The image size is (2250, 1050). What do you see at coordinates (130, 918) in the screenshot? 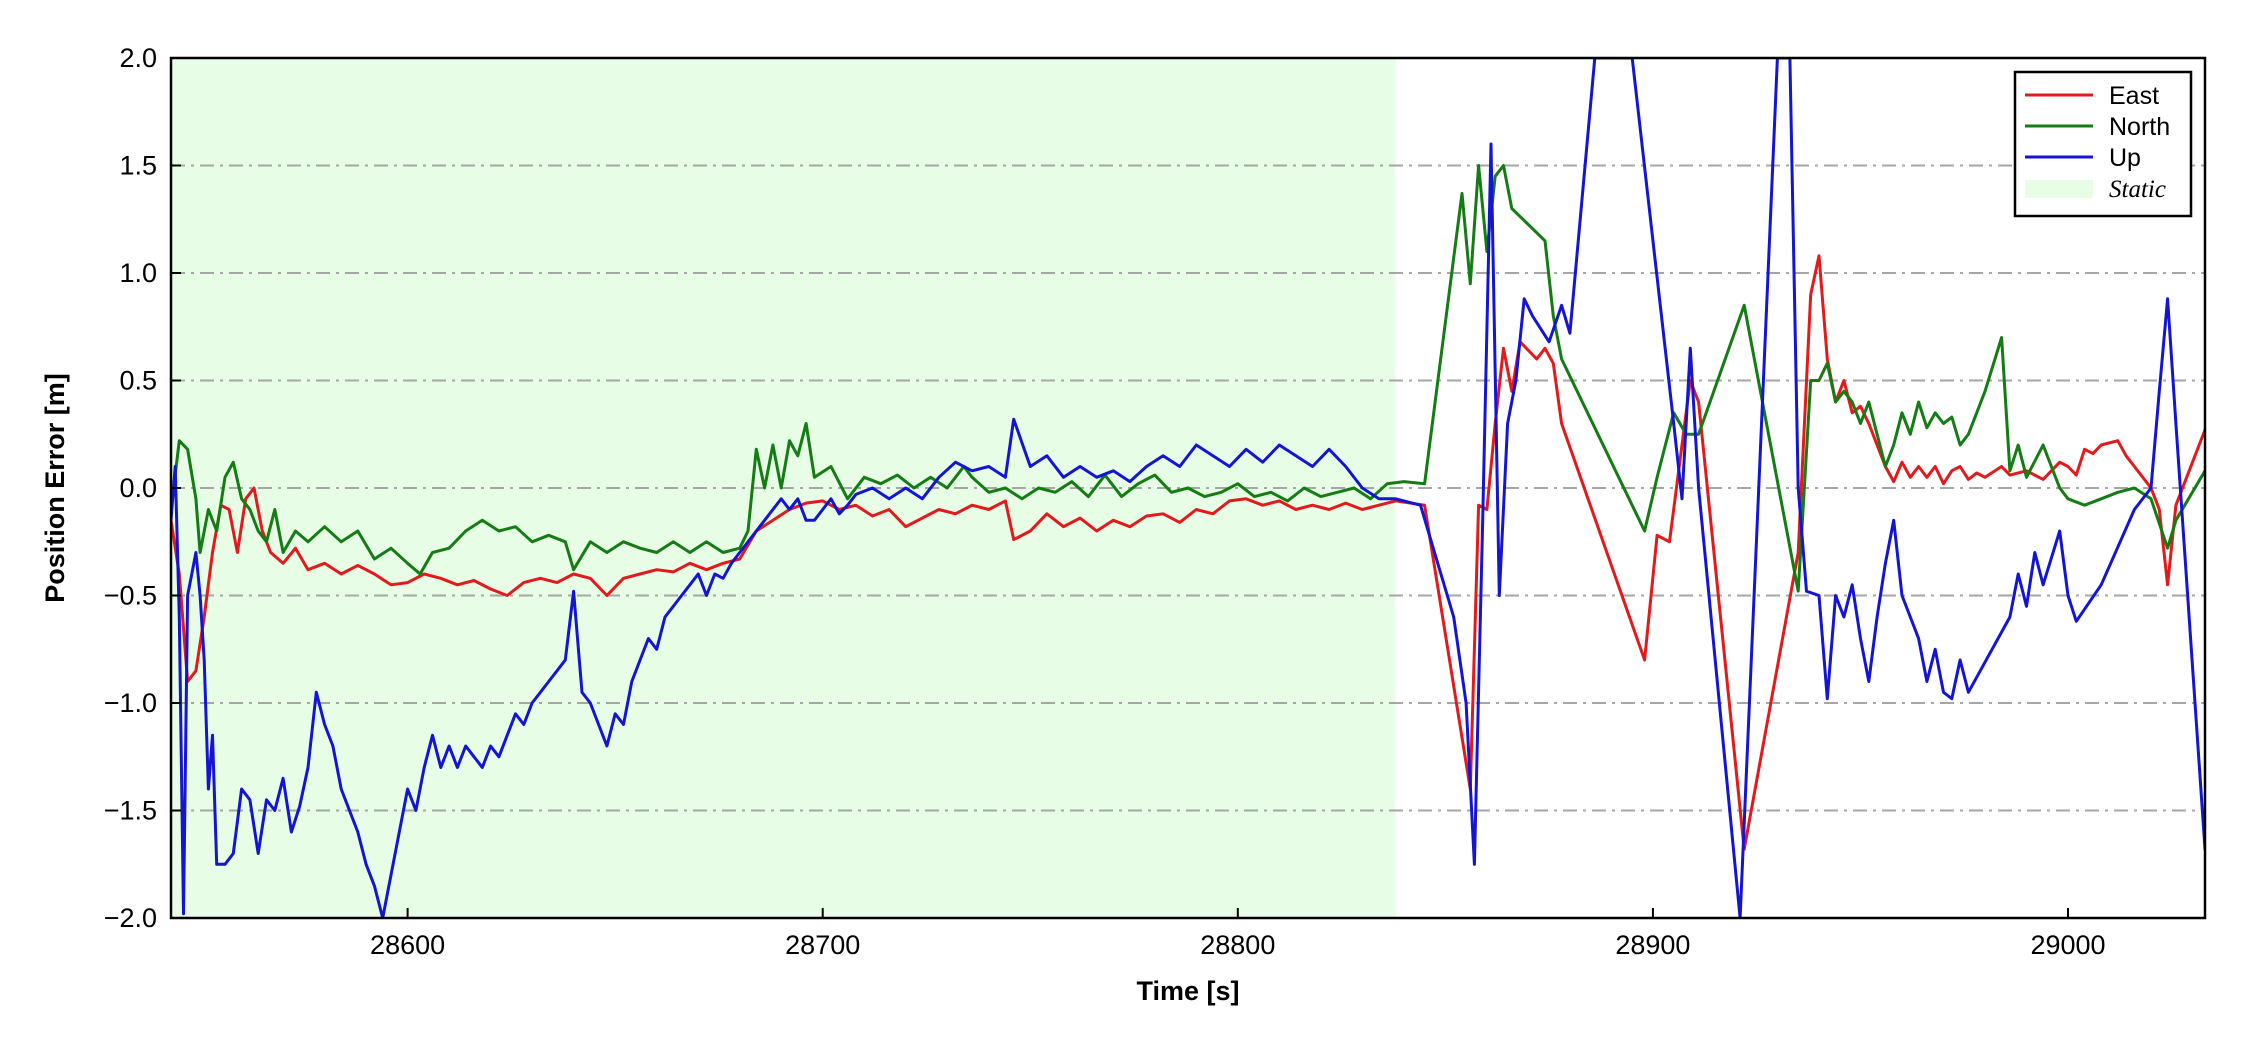
I see `y-tick-label-0: −2.0` at bounding box center [130, 918].